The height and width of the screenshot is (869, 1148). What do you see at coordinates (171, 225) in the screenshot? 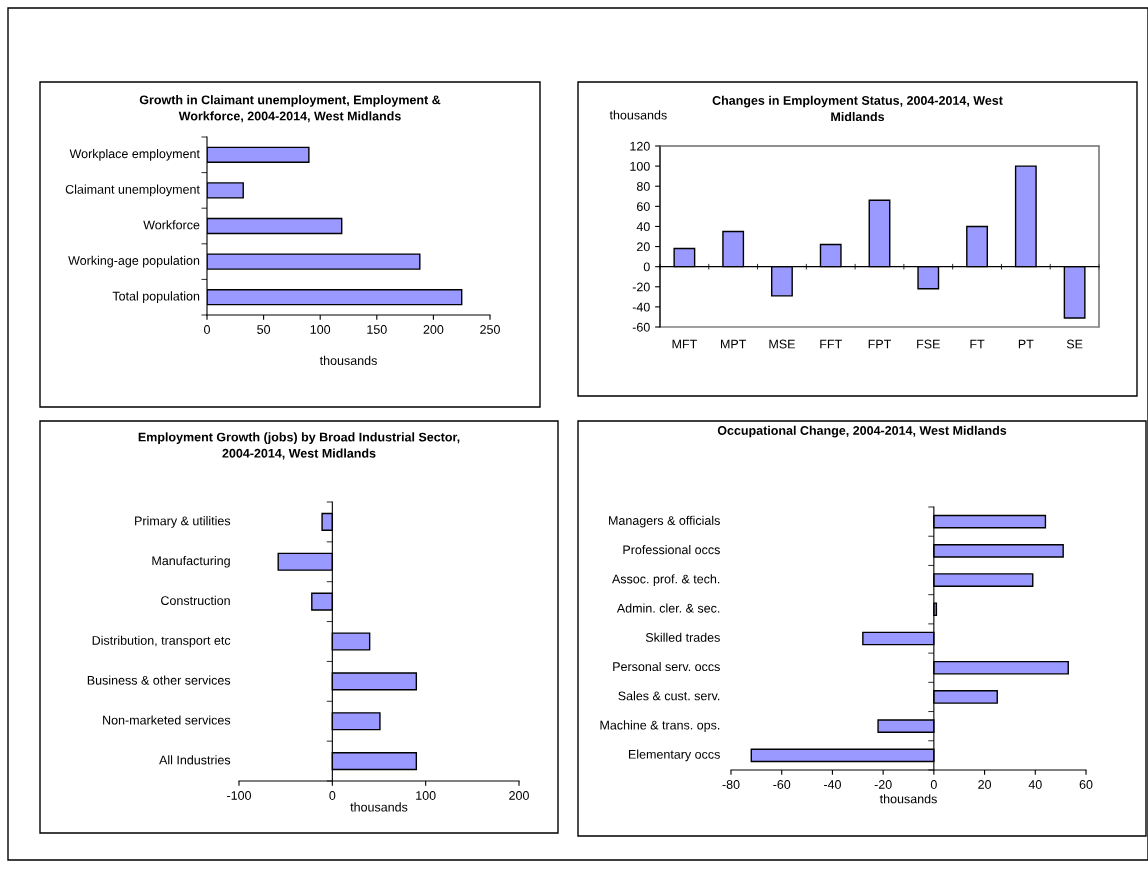
I see `y-tick-label: Workforce` at bounding box center [171, 225].